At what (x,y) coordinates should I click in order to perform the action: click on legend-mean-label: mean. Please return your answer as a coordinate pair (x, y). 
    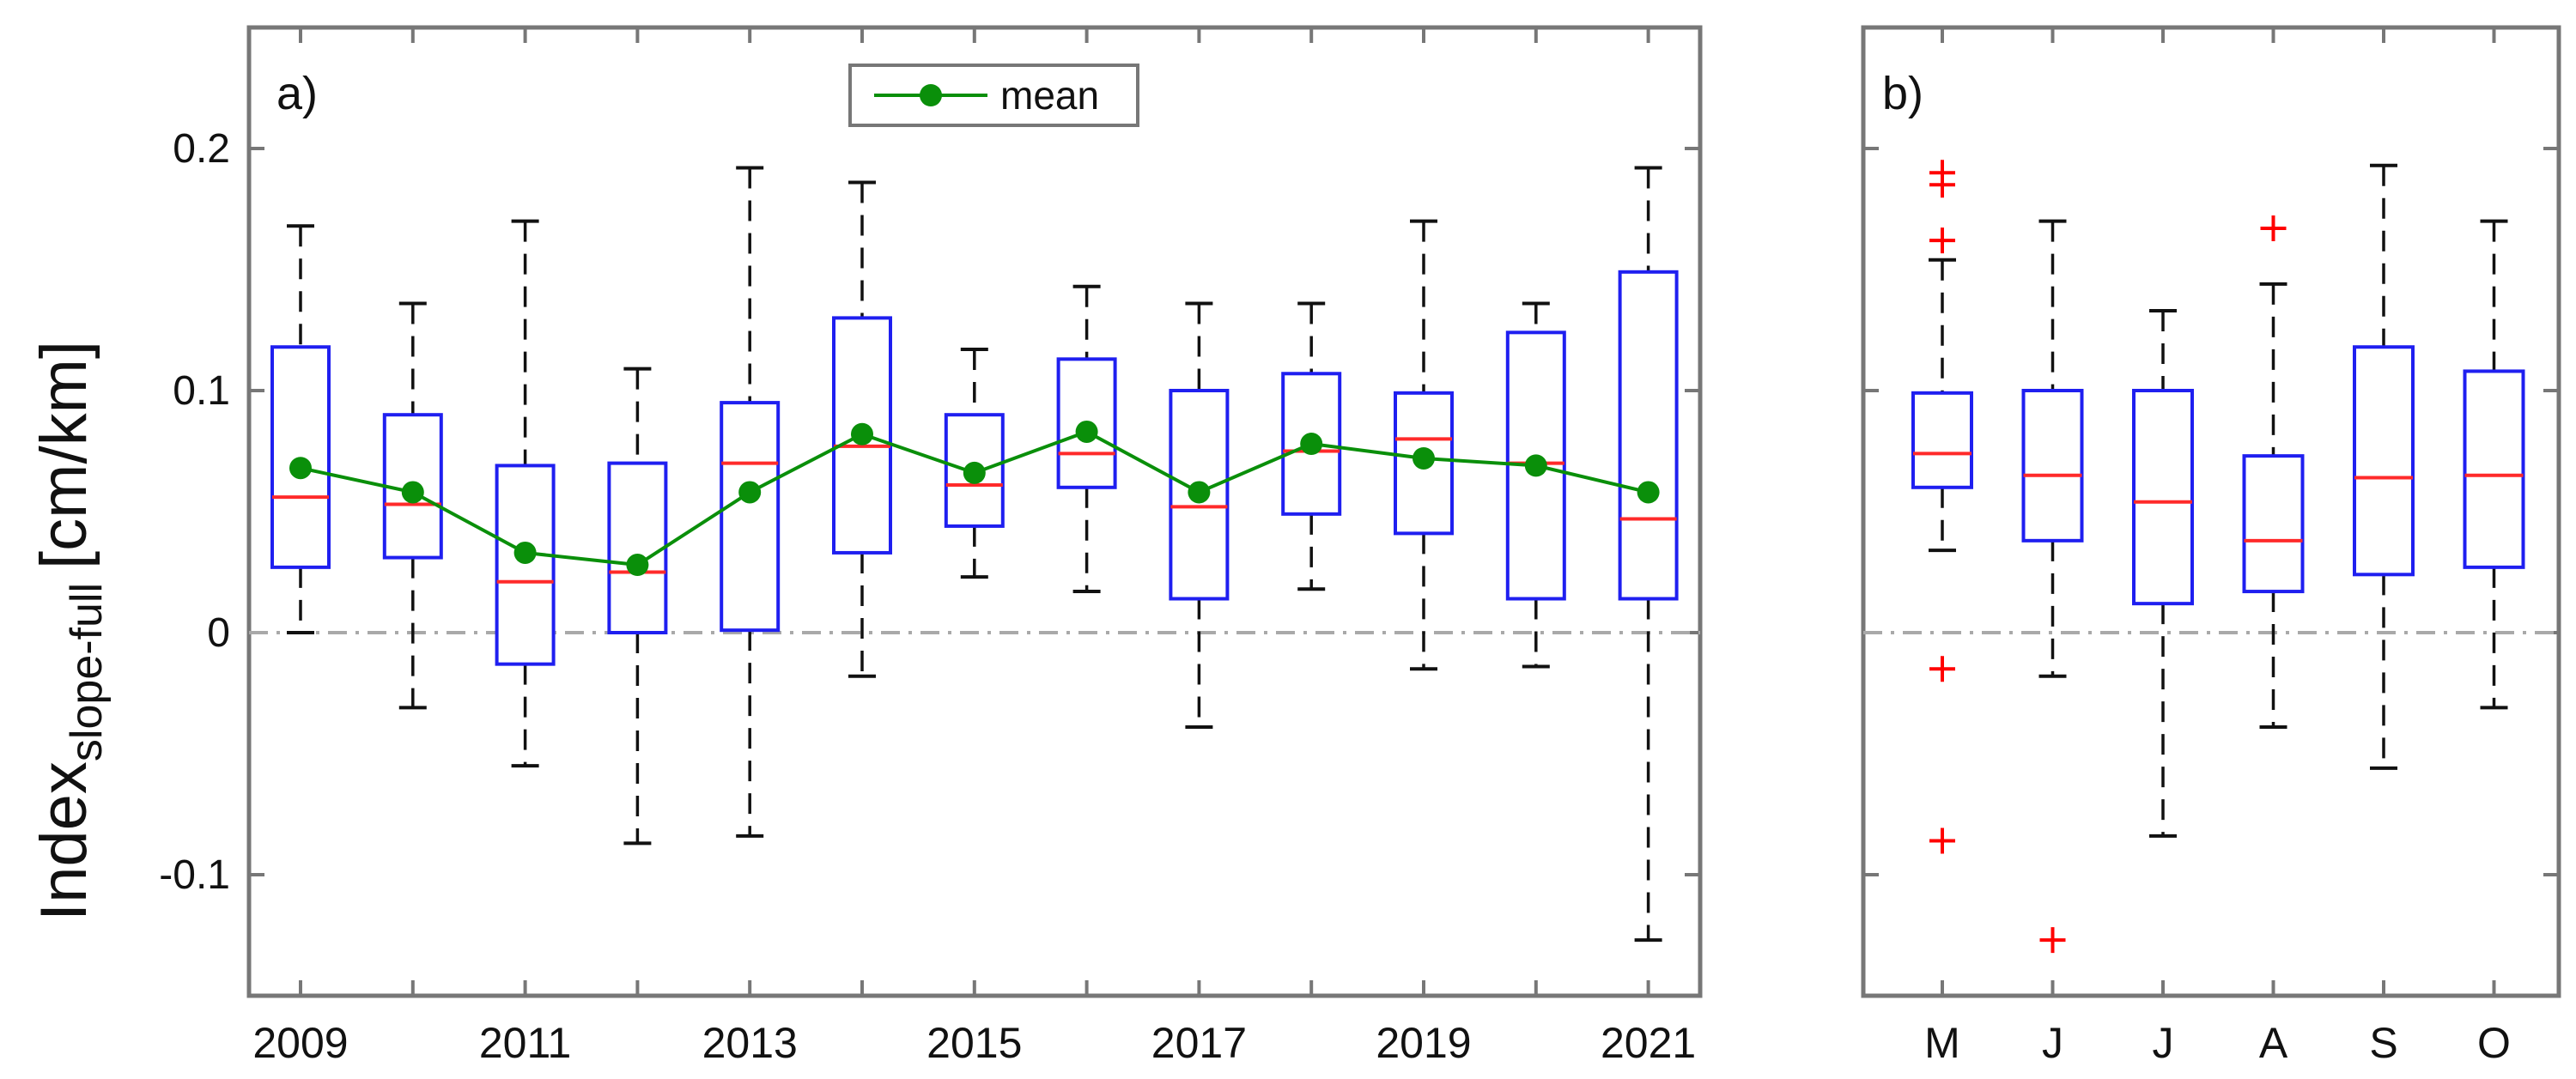
    Looking at the image, I should click on (1049, 95).